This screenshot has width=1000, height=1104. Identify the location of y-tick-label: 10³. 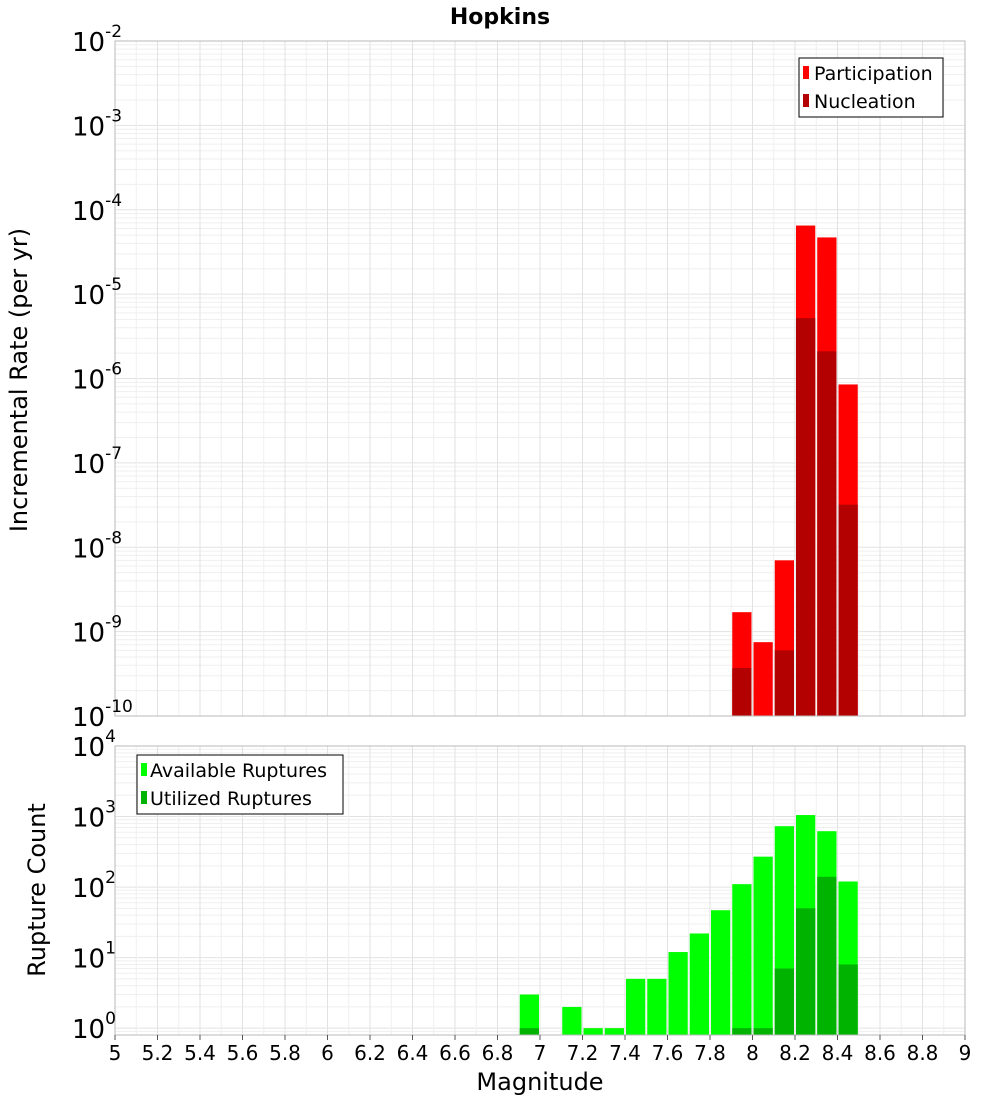
(94, 816).